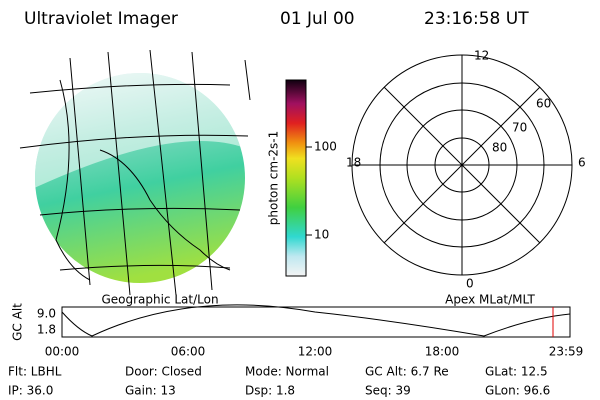 The height and width of the screenshot is (400, 600). I want to click on altitude-xtick: 06:00, so click(188, 352).